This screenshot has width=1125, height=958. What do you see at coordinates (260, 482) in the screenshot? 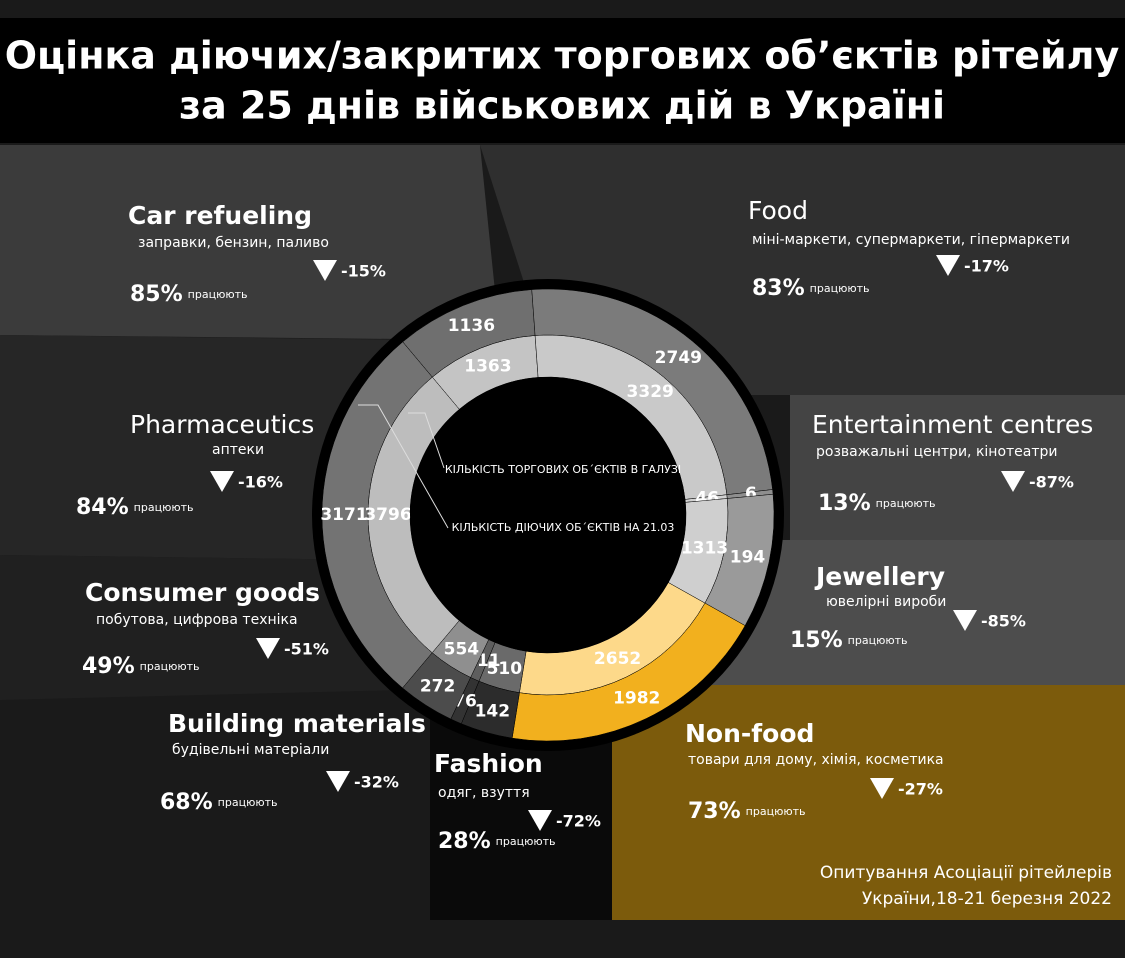
I see `change-label: -16%` at bounding box center [260, 482].